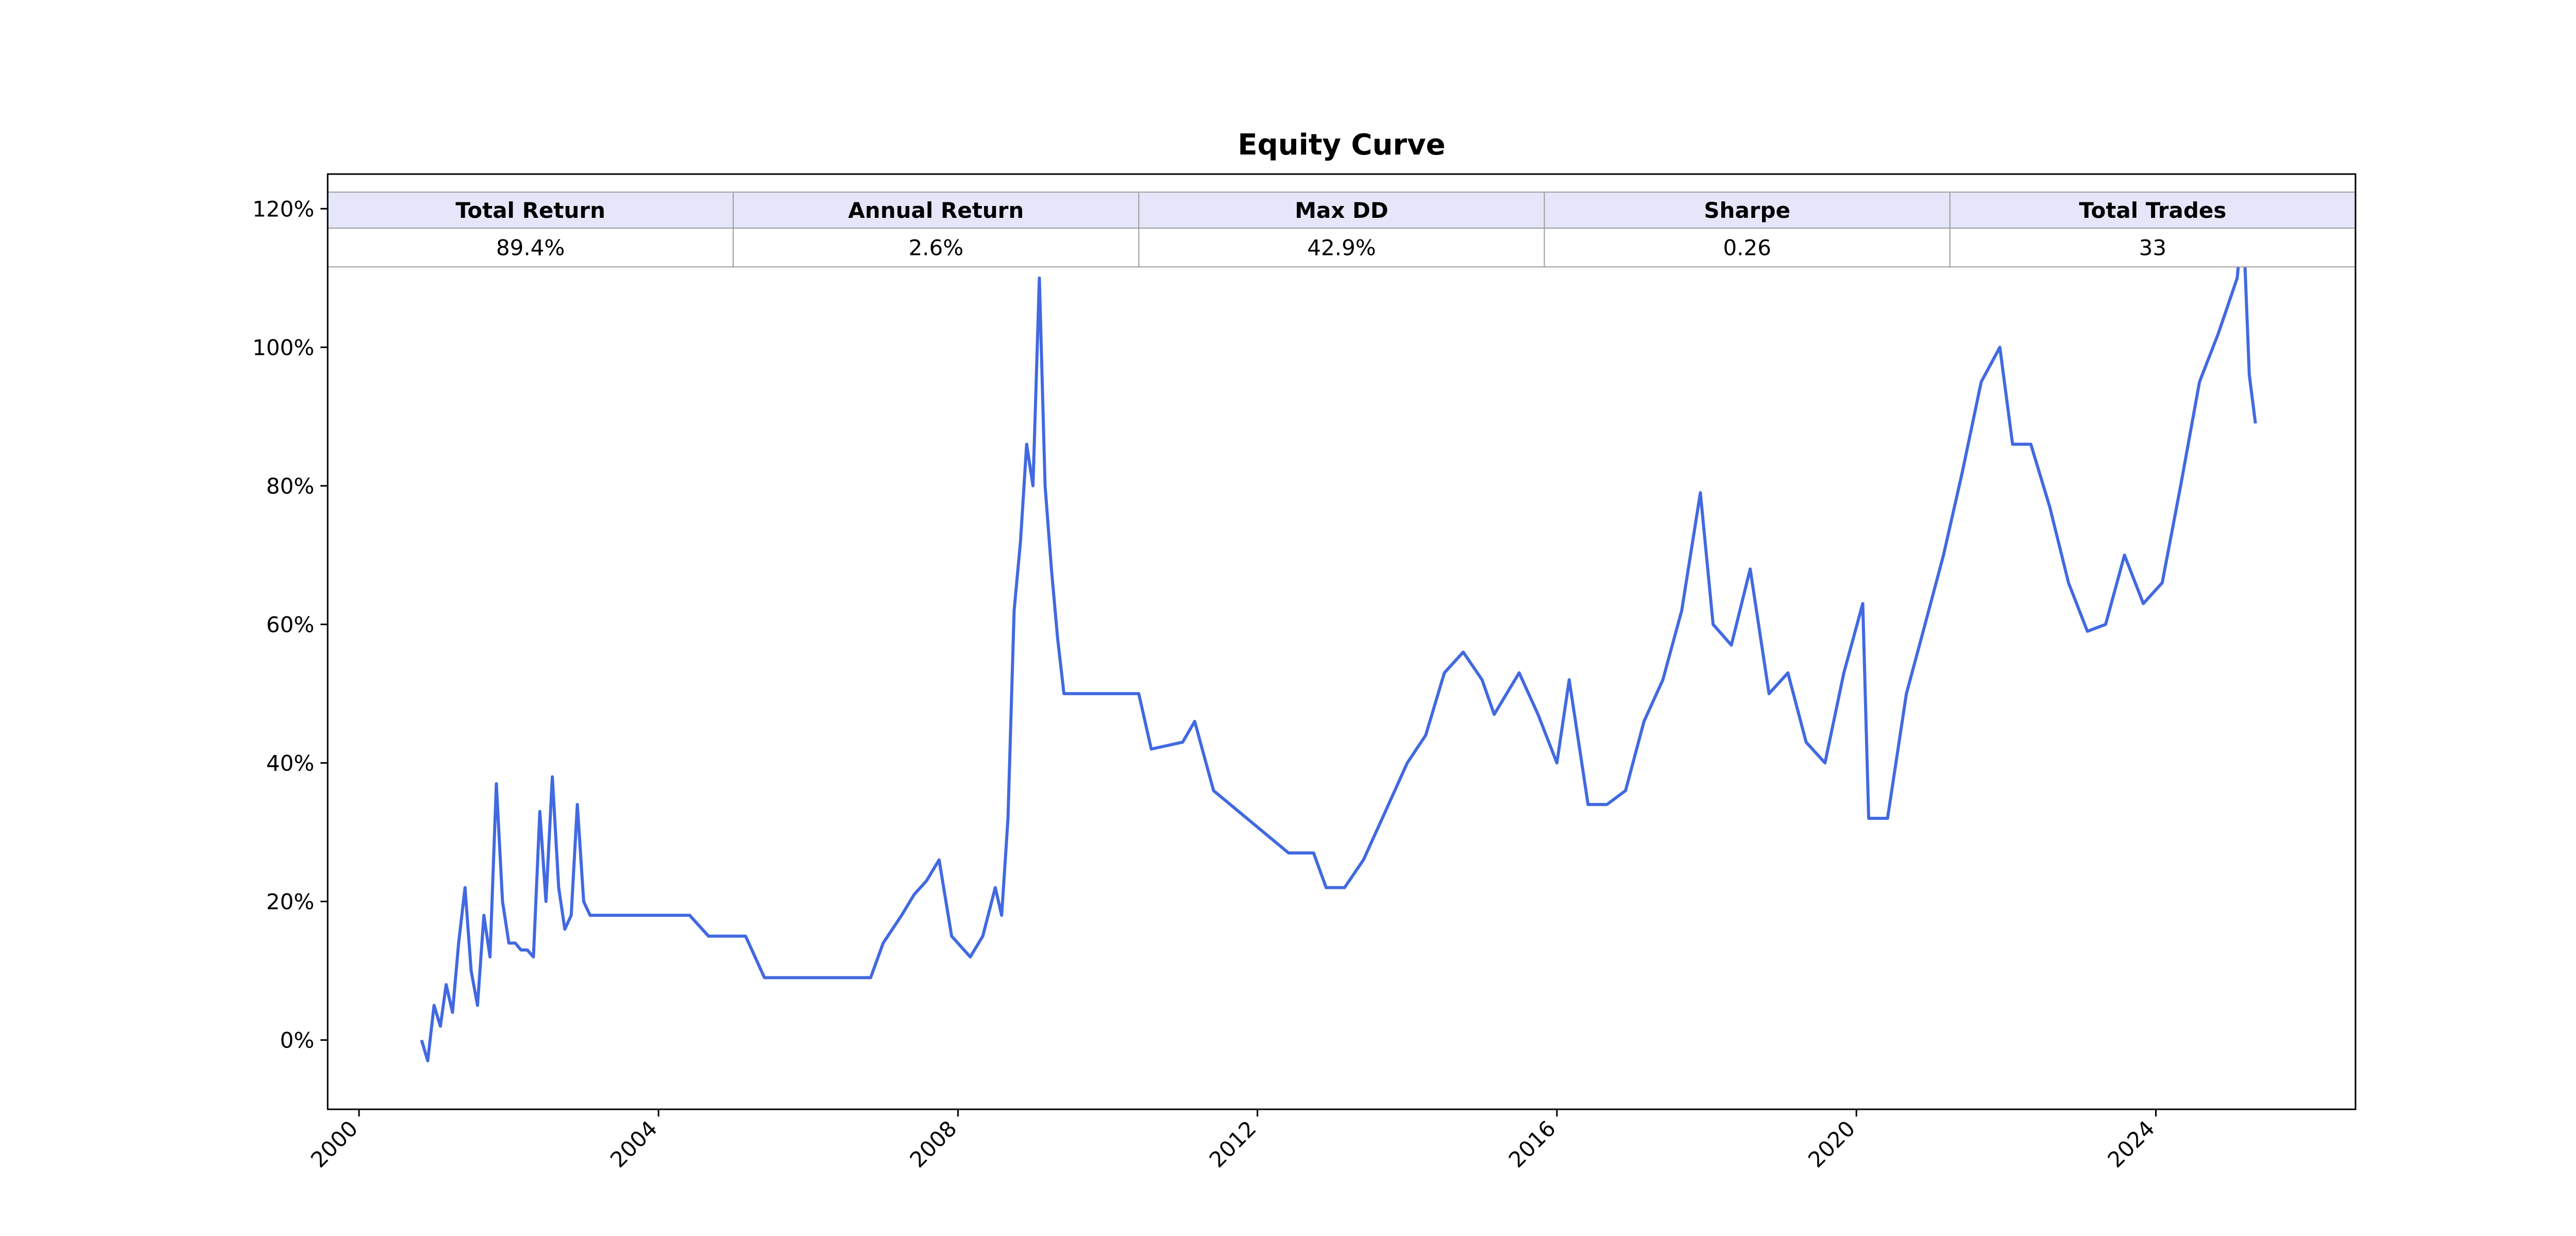 The width and height of the screenshot is (2576, 1236). I want to click on y-tick-label: 60%, so click(290, 624).